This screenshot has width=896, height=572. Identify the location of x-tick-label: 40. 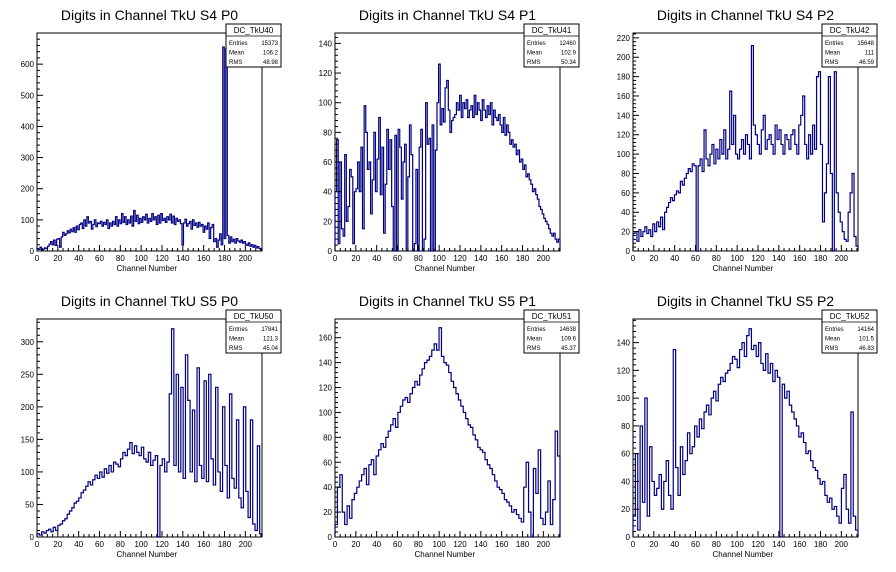
(674, 258).